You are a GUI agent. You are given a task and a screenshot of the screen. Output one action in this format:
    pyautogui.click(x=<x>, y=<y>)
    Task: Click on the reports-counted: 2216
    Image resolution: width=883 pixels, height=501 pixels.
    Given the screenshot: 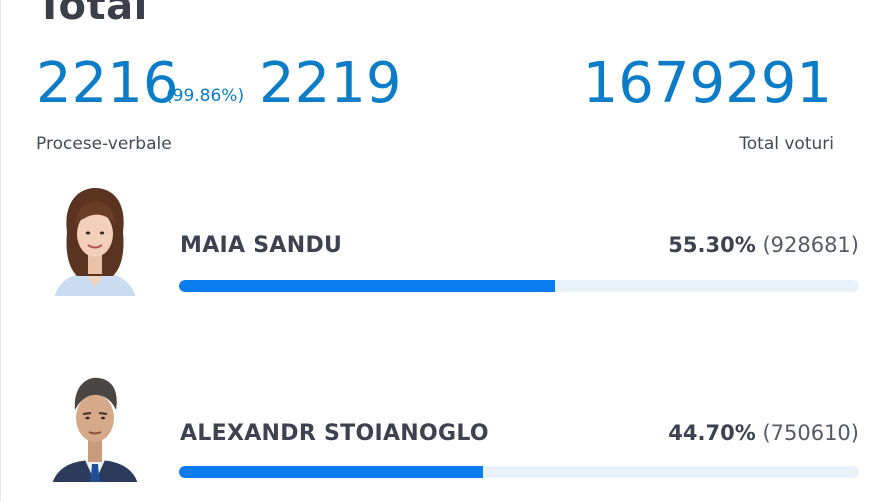 What is the action you would take?
    pyautogui.click(x=107, y=83)
    